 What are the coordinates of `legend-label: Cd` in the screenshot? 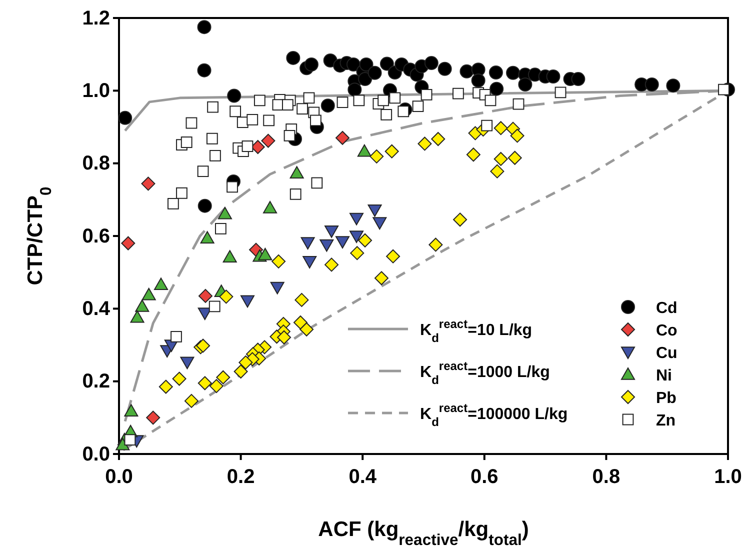 It's located at (667, 308).